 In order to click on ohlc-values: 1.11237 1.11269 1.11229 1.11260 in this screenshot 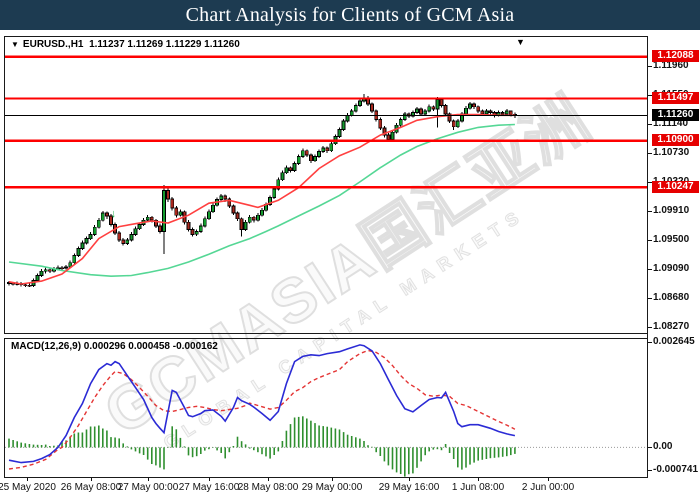, I will do `click(164, 44)`.